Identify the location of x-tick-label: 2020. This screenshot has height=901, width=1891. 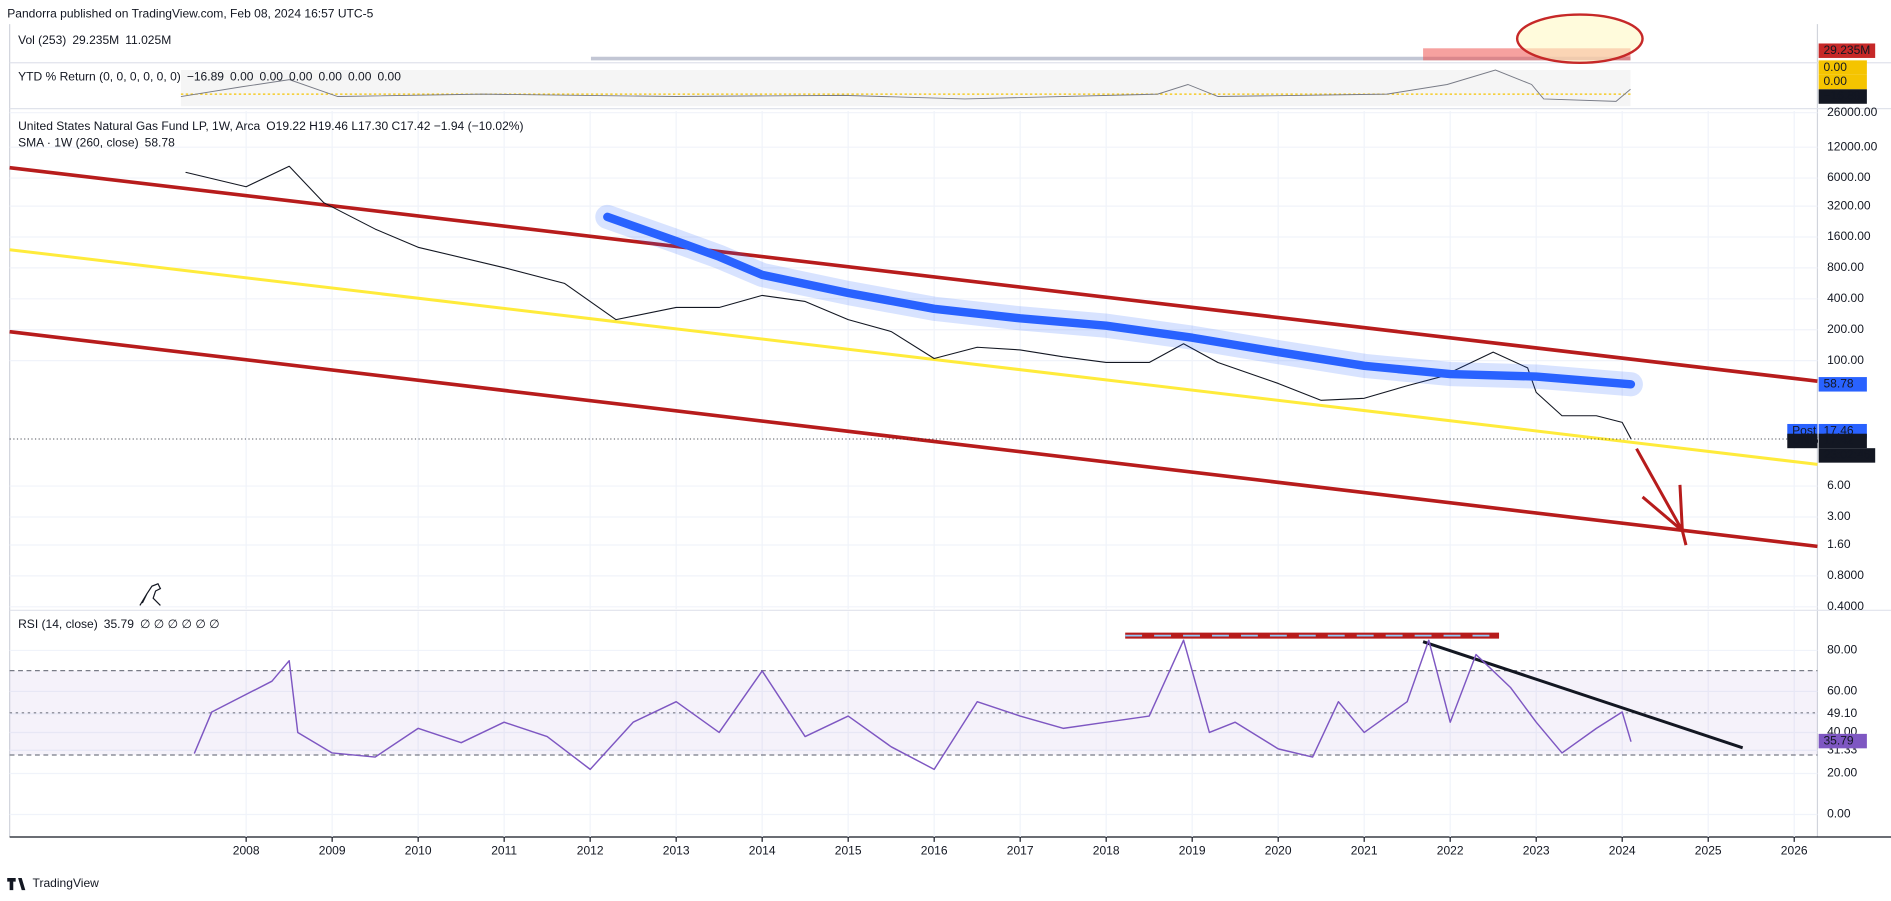
(1278, 851).